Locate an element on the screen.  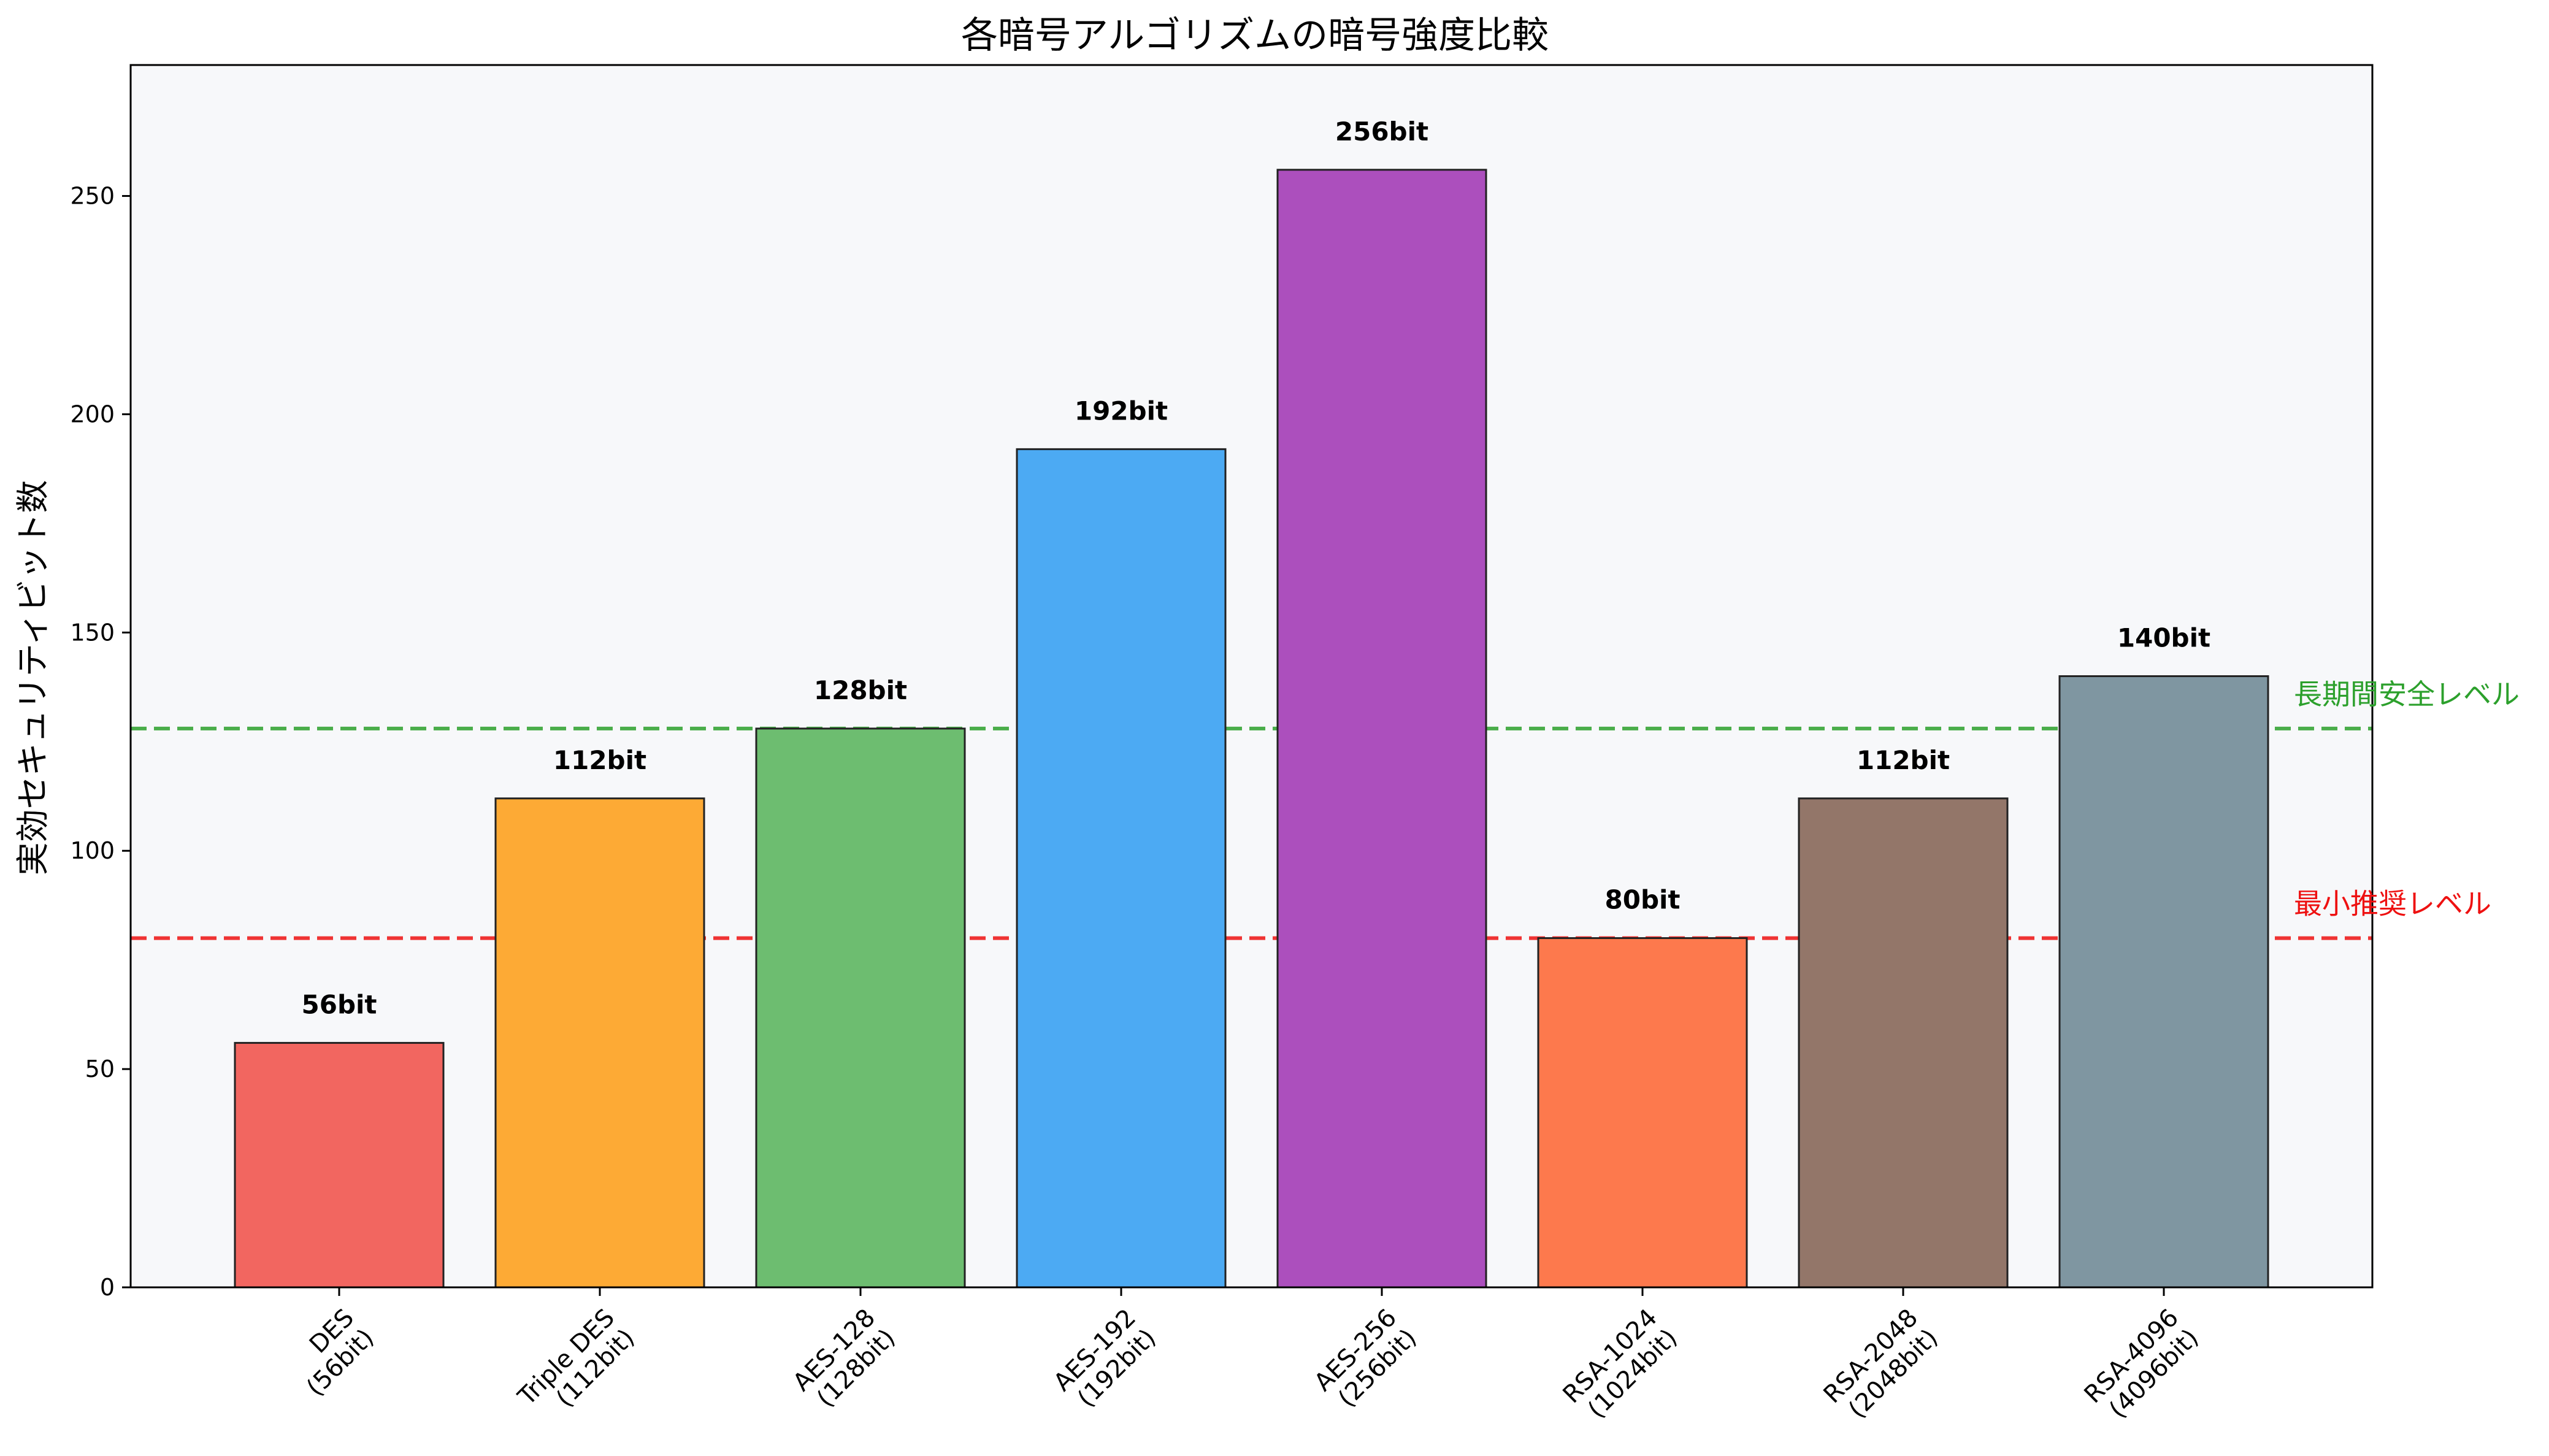
bar-value-label-4: 256bit is located at coordinates (1381, 132).